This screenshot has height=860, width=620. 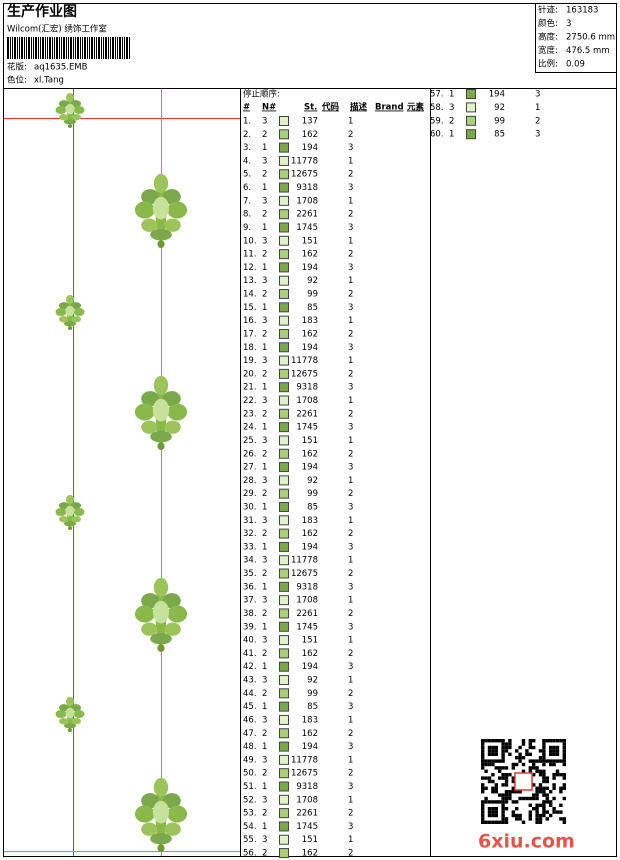 I want to click on stitches: 9318, so click(x=307, y=787).